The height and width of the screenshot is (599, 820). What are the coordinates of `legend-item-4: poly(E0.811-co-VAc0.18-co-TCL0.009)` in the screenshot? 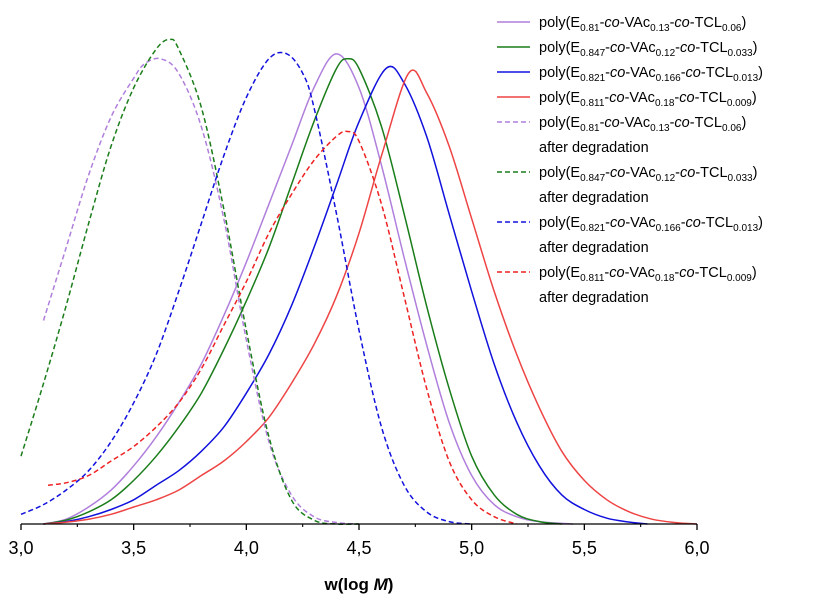 It's located at (627, 99).